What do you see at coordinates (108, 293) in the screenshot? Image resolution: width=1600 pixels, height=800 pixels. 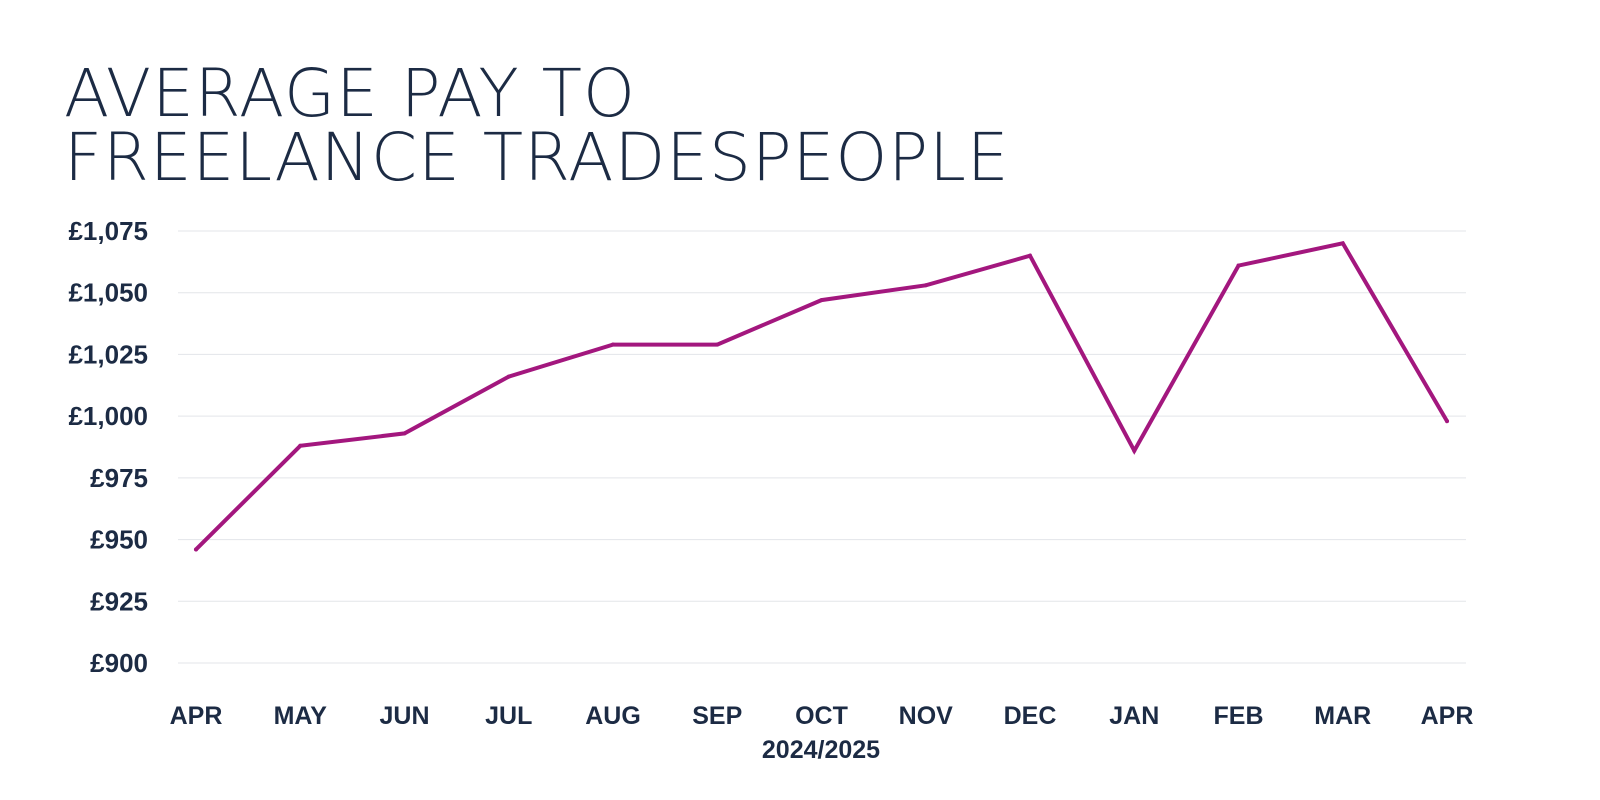 I see `y-tick-label: £1,050` at bounding box center [108, 293].